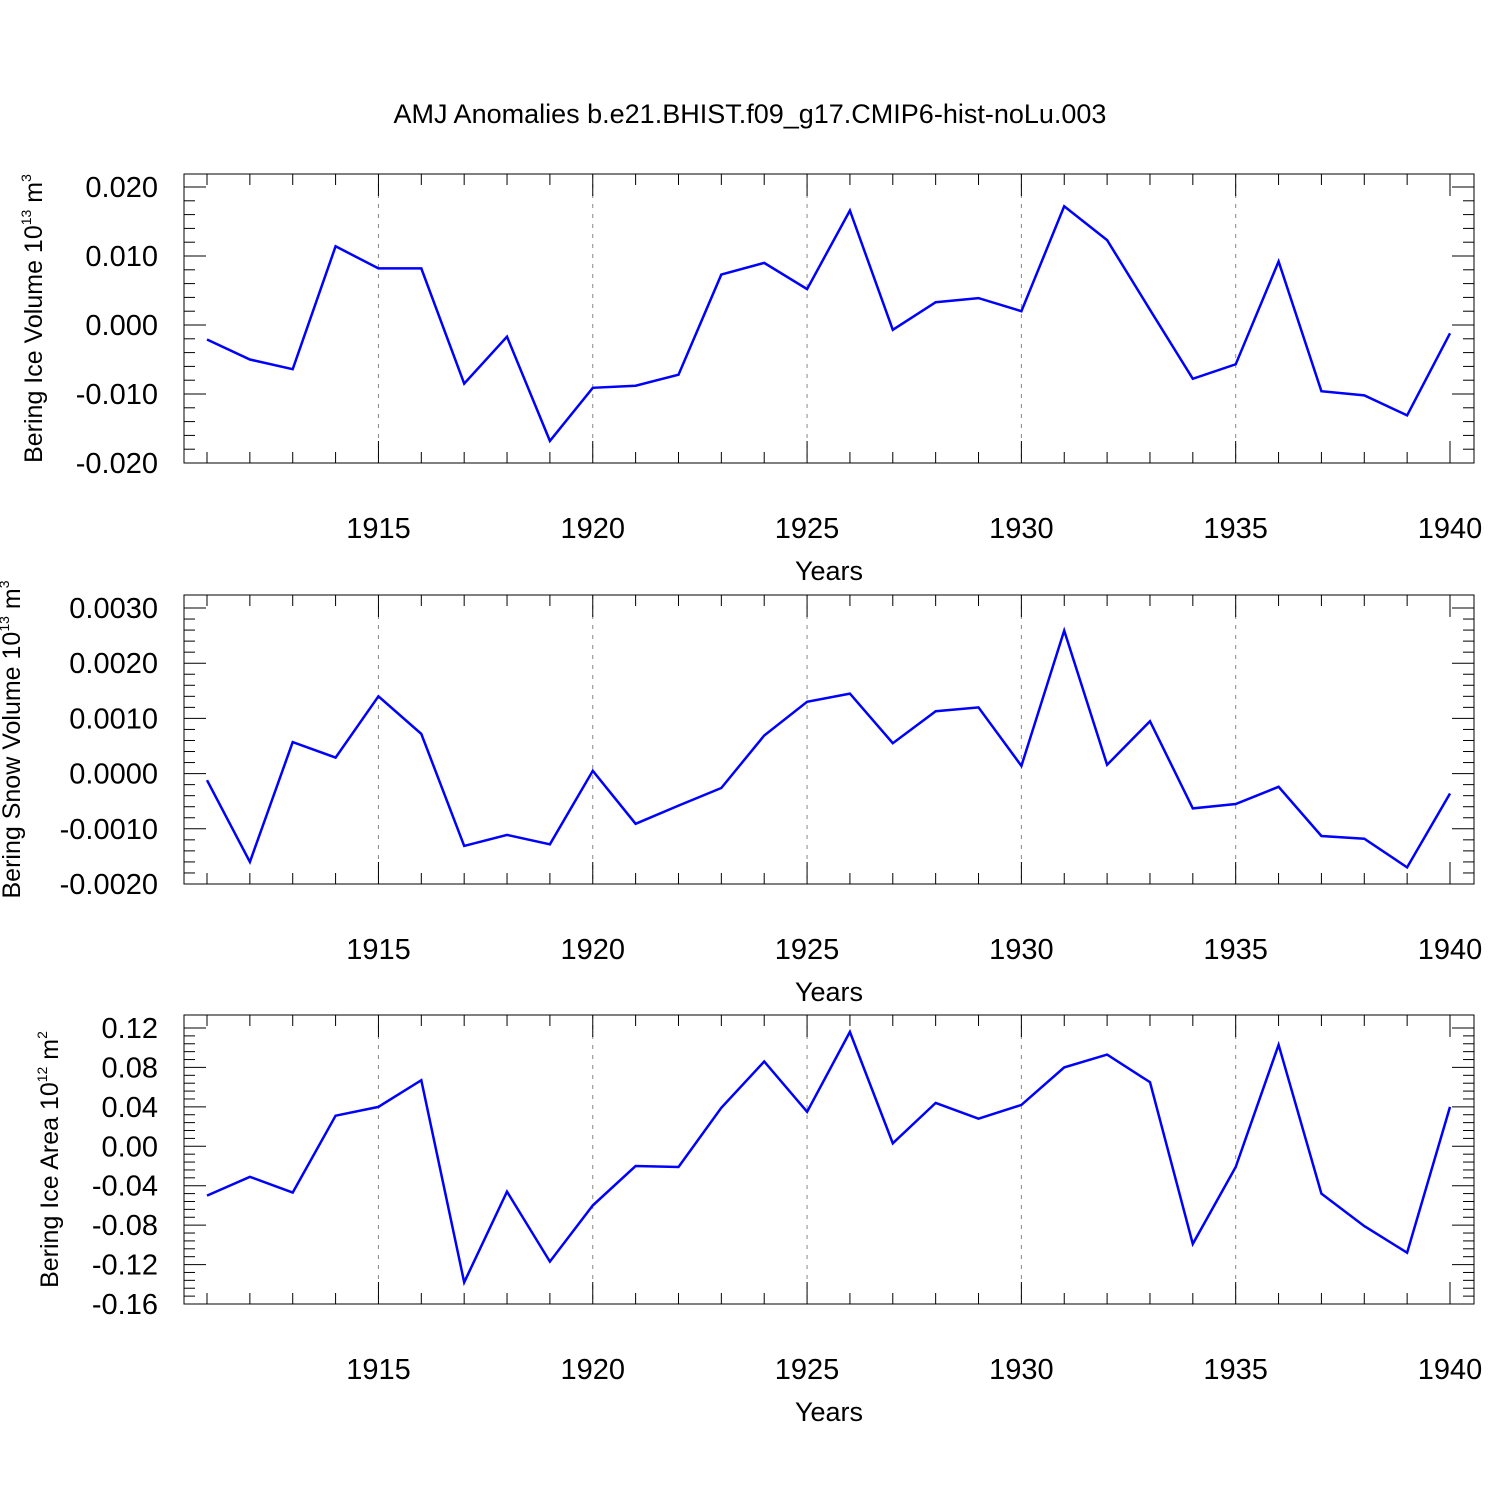  Describe the element at coordinates (125, 1226) in the screenshot. I see `y-tick-label: -0.08` at that location.